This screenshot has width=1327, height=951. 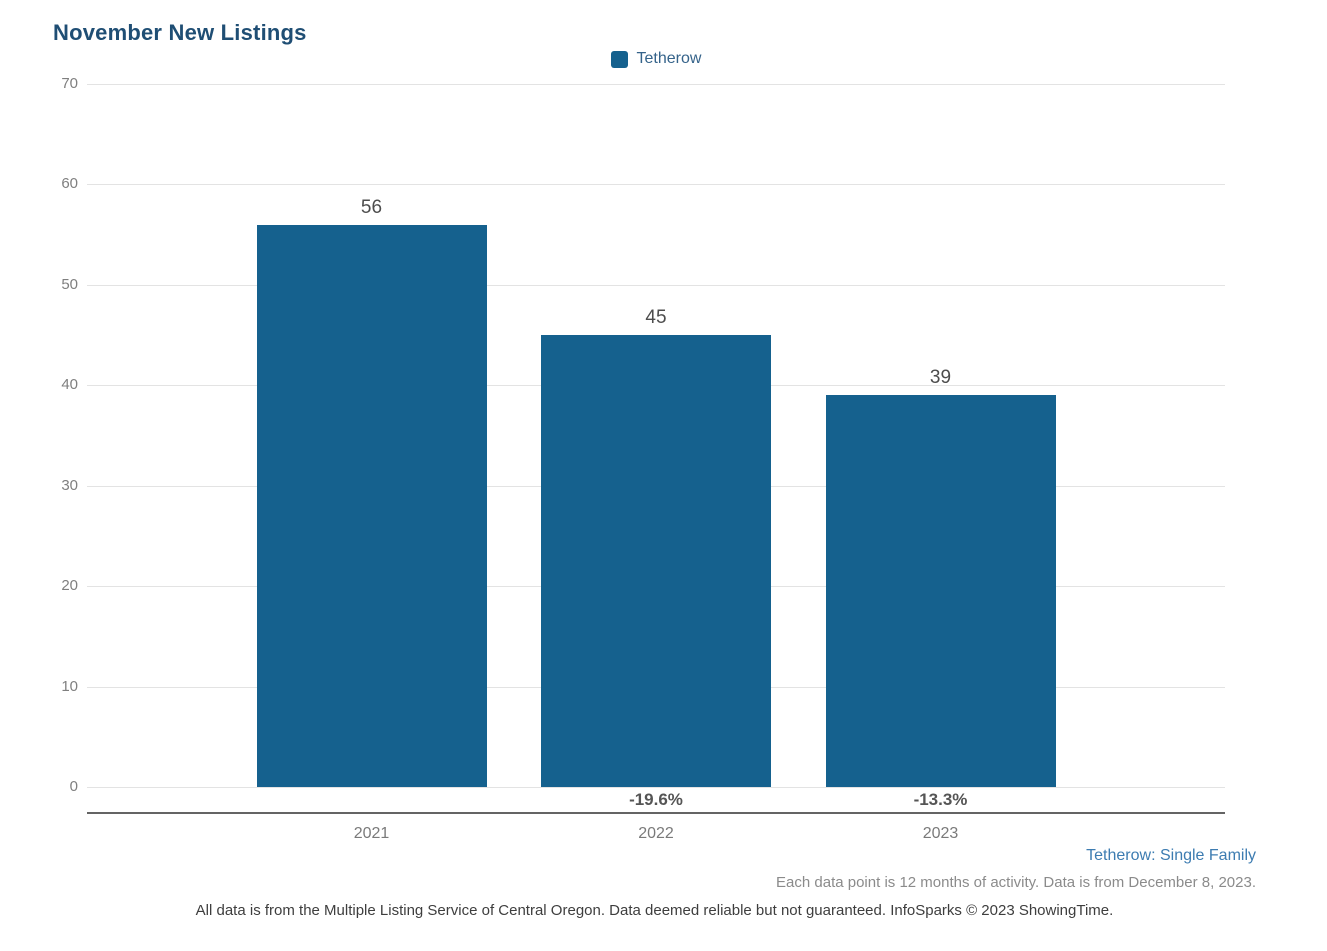 I want to click on legend-label: Tetherow, so click(x=669, y=58).